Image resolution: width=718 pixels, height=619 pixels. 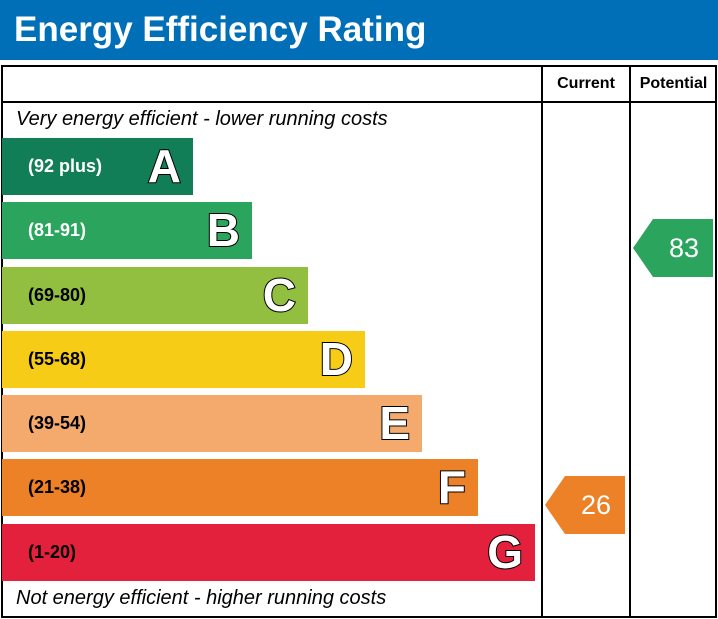 What do you see at coordinates (127, 230) in the screenshot?
I see `band-b: (81-91) B` at bounding box center [127, 230].